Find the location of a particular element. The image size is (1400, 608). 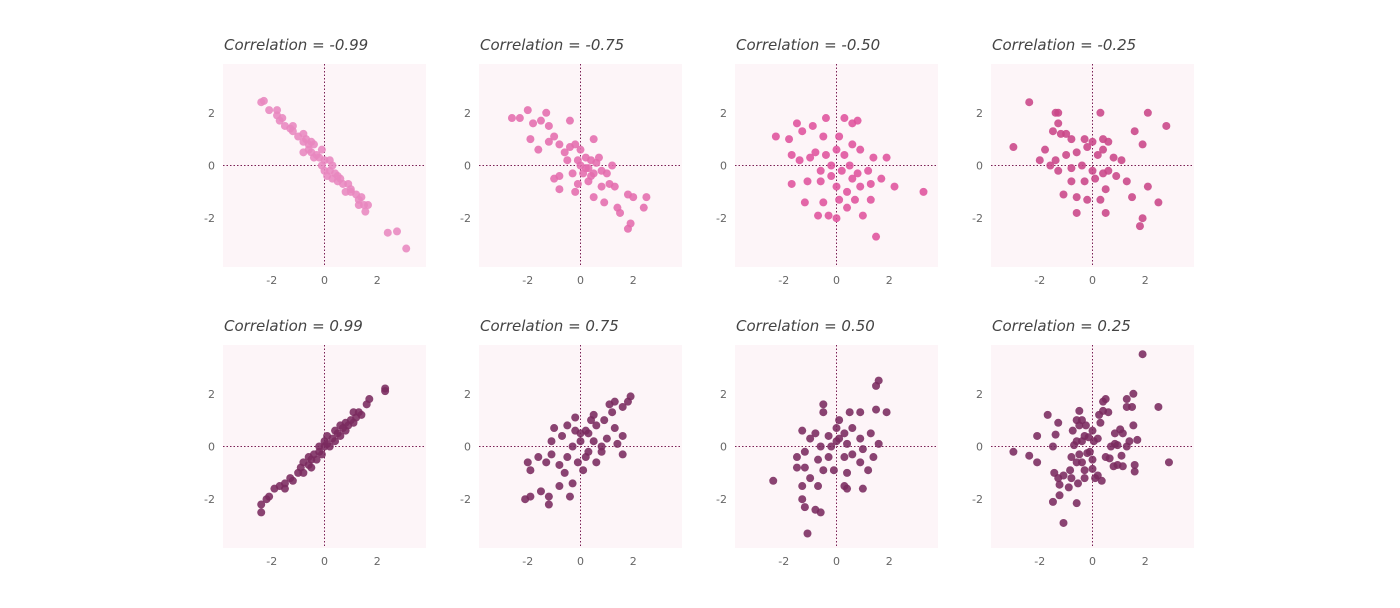

scatter-panel: Correlation = 0.75 -2 0 2 -2 0 2 is located at coordinates (571, 442).